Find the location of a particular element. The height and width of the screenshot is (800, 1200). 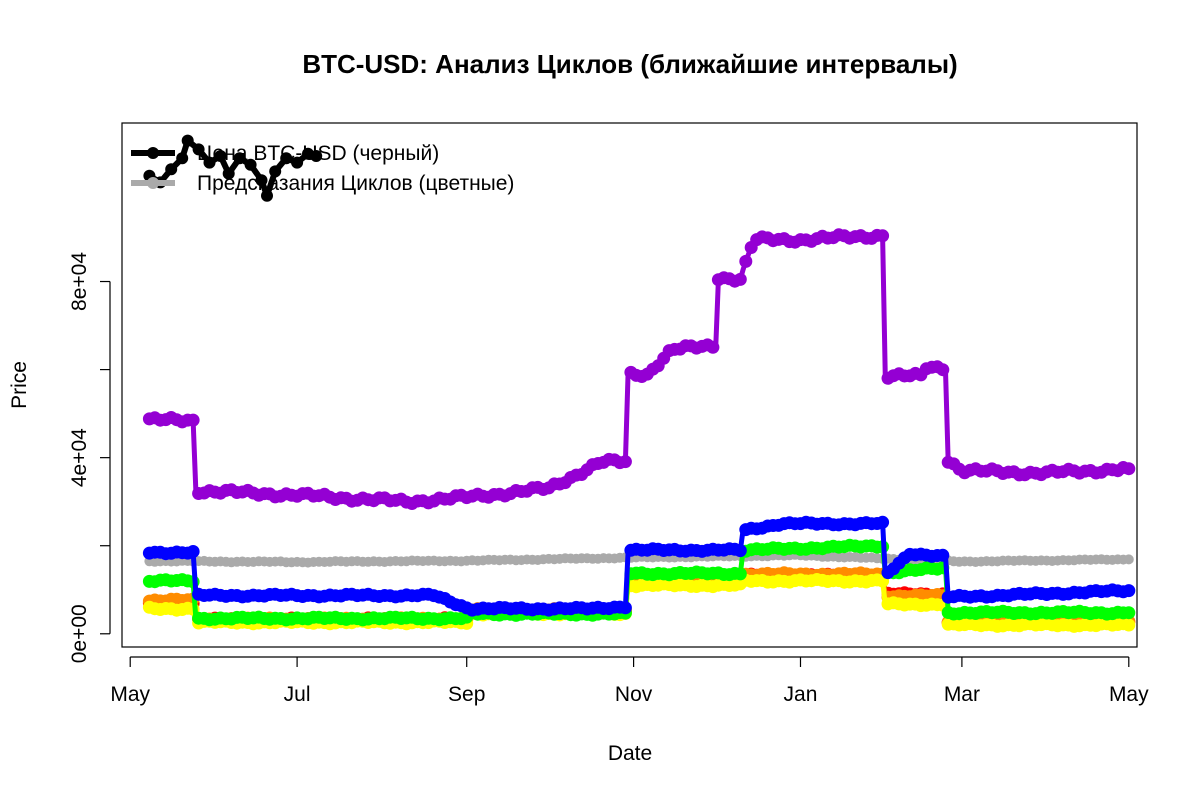

y-tick-label: 0e+00 is located at coordinates (79, 633).